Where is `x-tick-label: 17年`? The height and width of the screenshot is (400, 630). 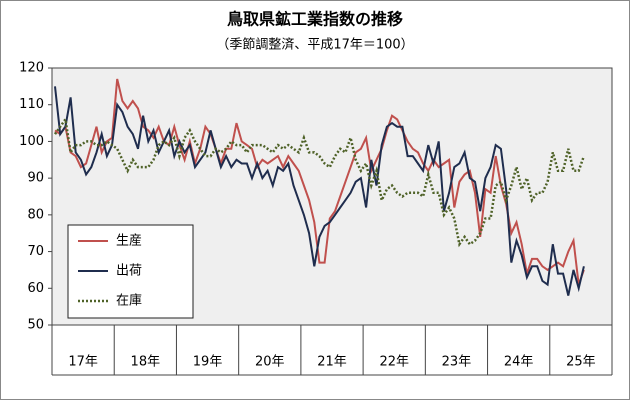 x-tick-label: 17年 is located at coordinates (83, 362).